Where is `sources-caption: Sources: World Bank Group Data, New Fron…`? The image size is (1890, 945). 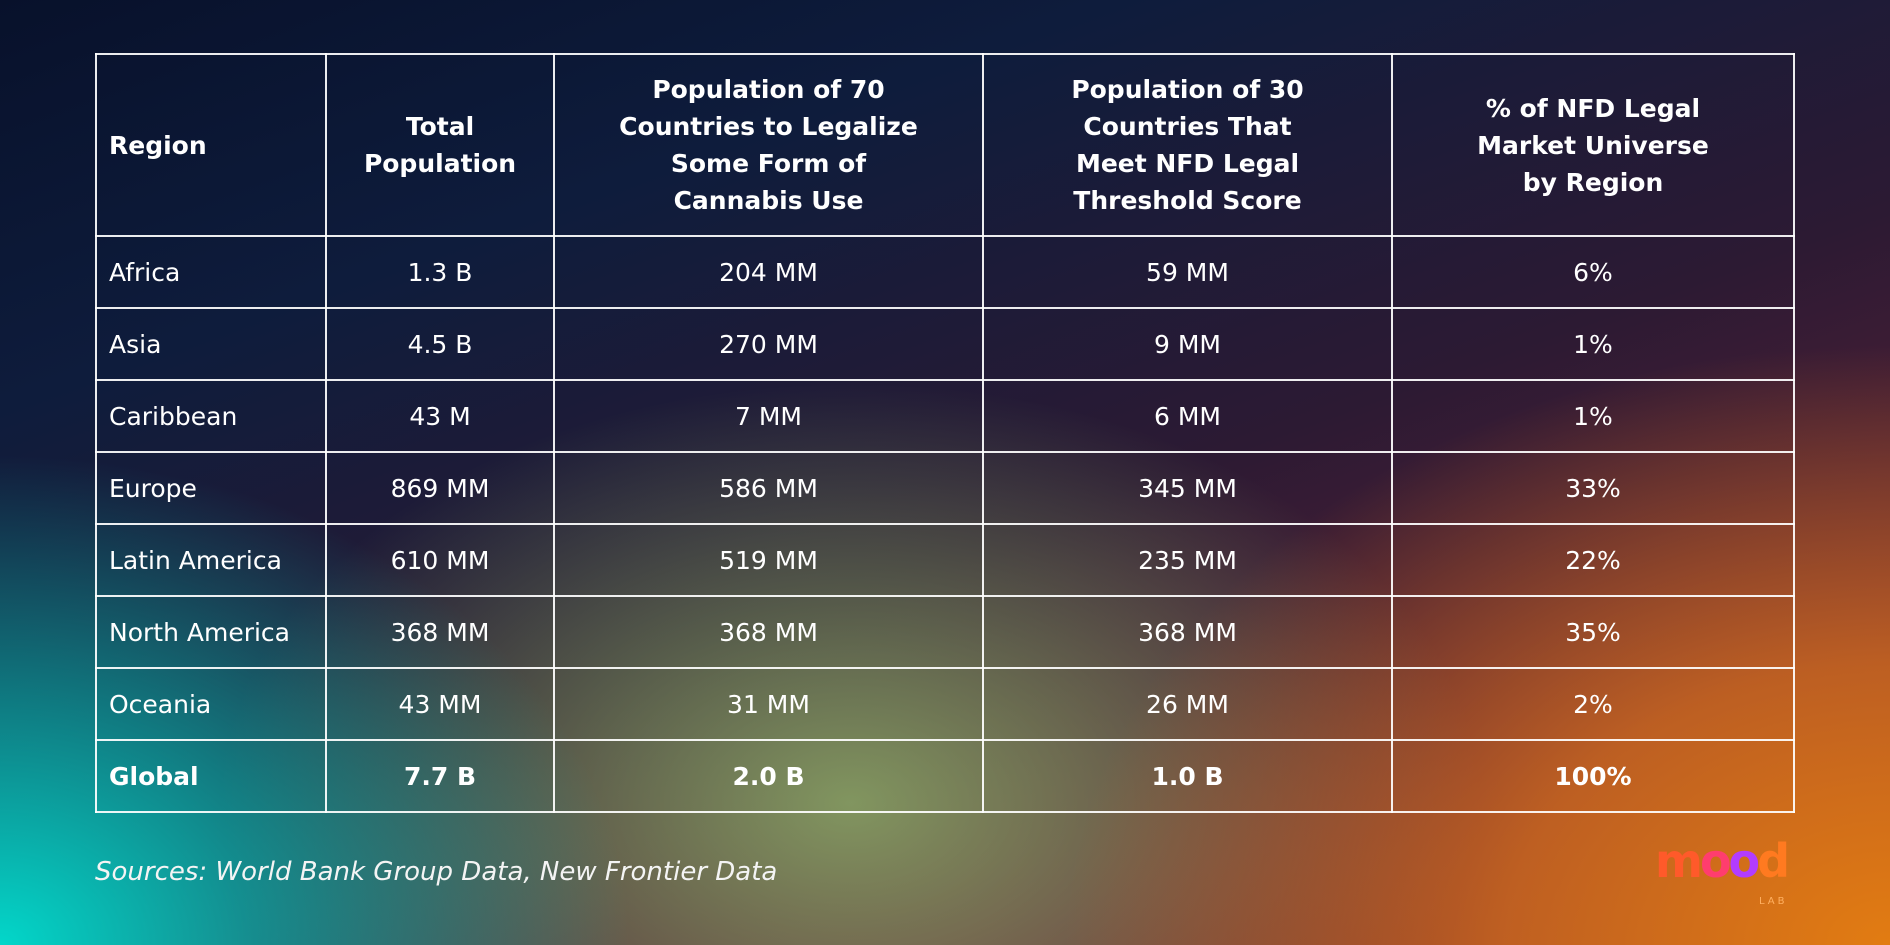 sources-caption: Sources: World Bank Group Data, New Fron… is located at coordinates (436, 872).